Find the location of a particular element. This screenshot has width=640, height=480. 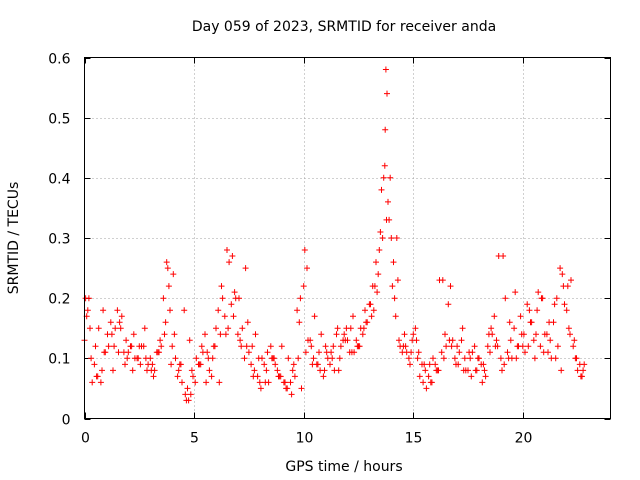

x-axis-label: GPS time / hours is located at coordinates (343, 467).